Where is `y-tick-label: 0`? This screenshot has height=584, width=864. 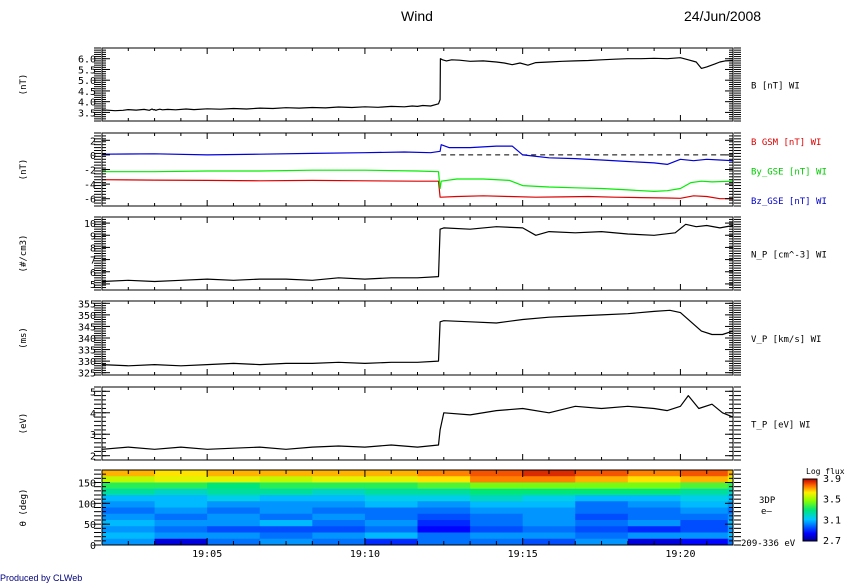 y-tick-label: 0 is located at coordinates (93, 156).